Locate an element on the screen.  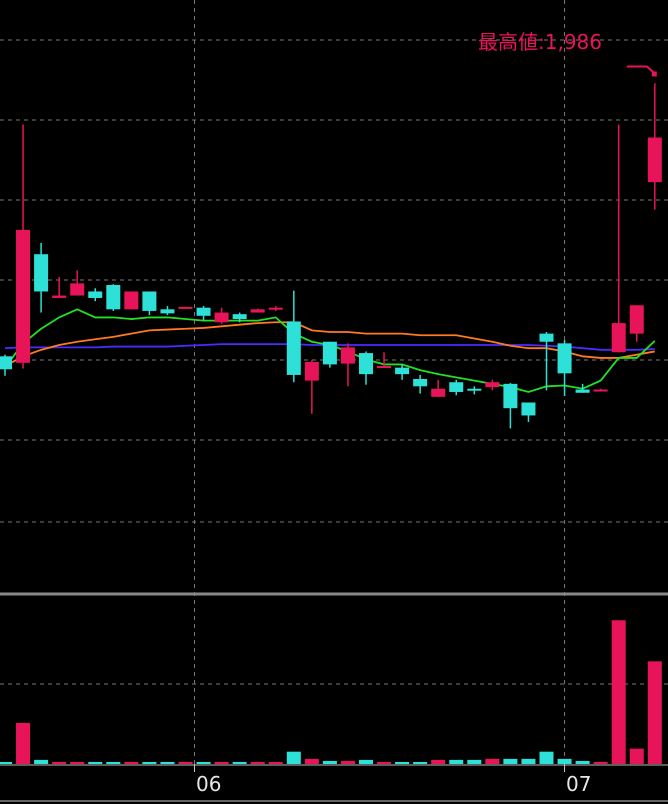
x-tick-label-07: 07 is located at coordinates (579, 784).